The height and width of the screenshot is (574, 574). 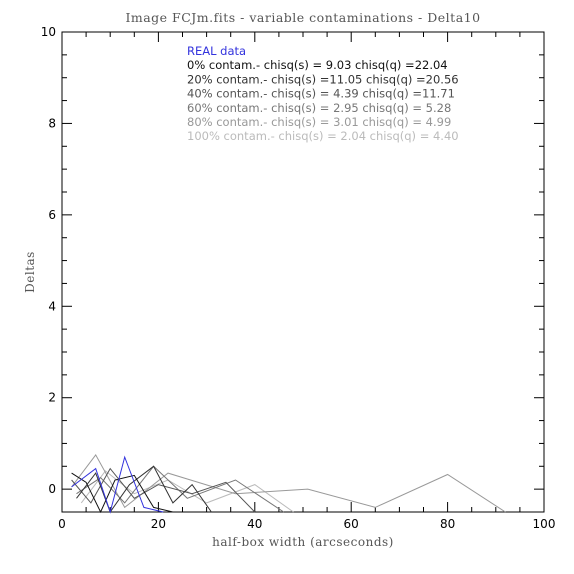 What do you see at coordinates (52, 215) in the screenshot?
I see `y-tick-label: 6` at bounding box center [52, 215].